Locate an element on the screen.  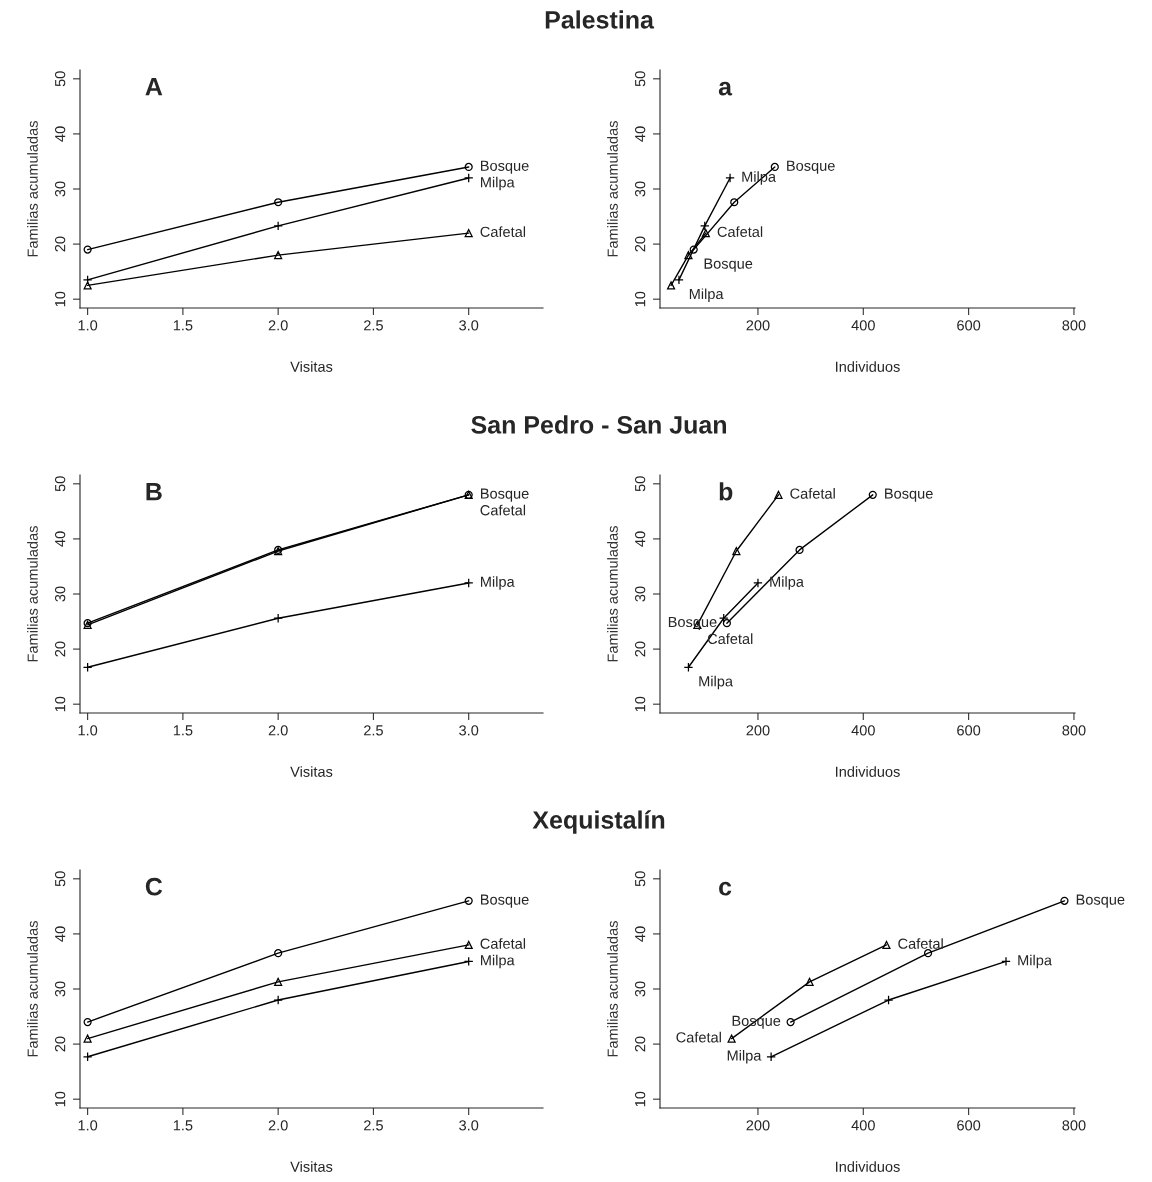
annotation: a is located at coordinates (725, 88).